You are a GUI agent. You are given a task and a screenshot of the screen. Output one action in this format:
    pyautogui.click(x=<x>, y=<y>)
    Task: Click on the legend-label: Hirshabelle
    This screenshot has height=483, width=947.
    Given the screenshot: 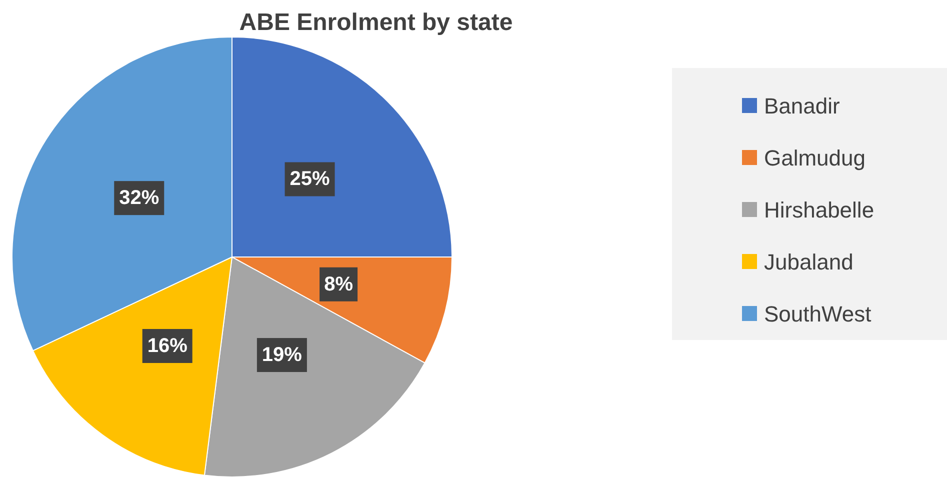 What is the action you would take?
    pyautogui.click(x=819, y=210)
    